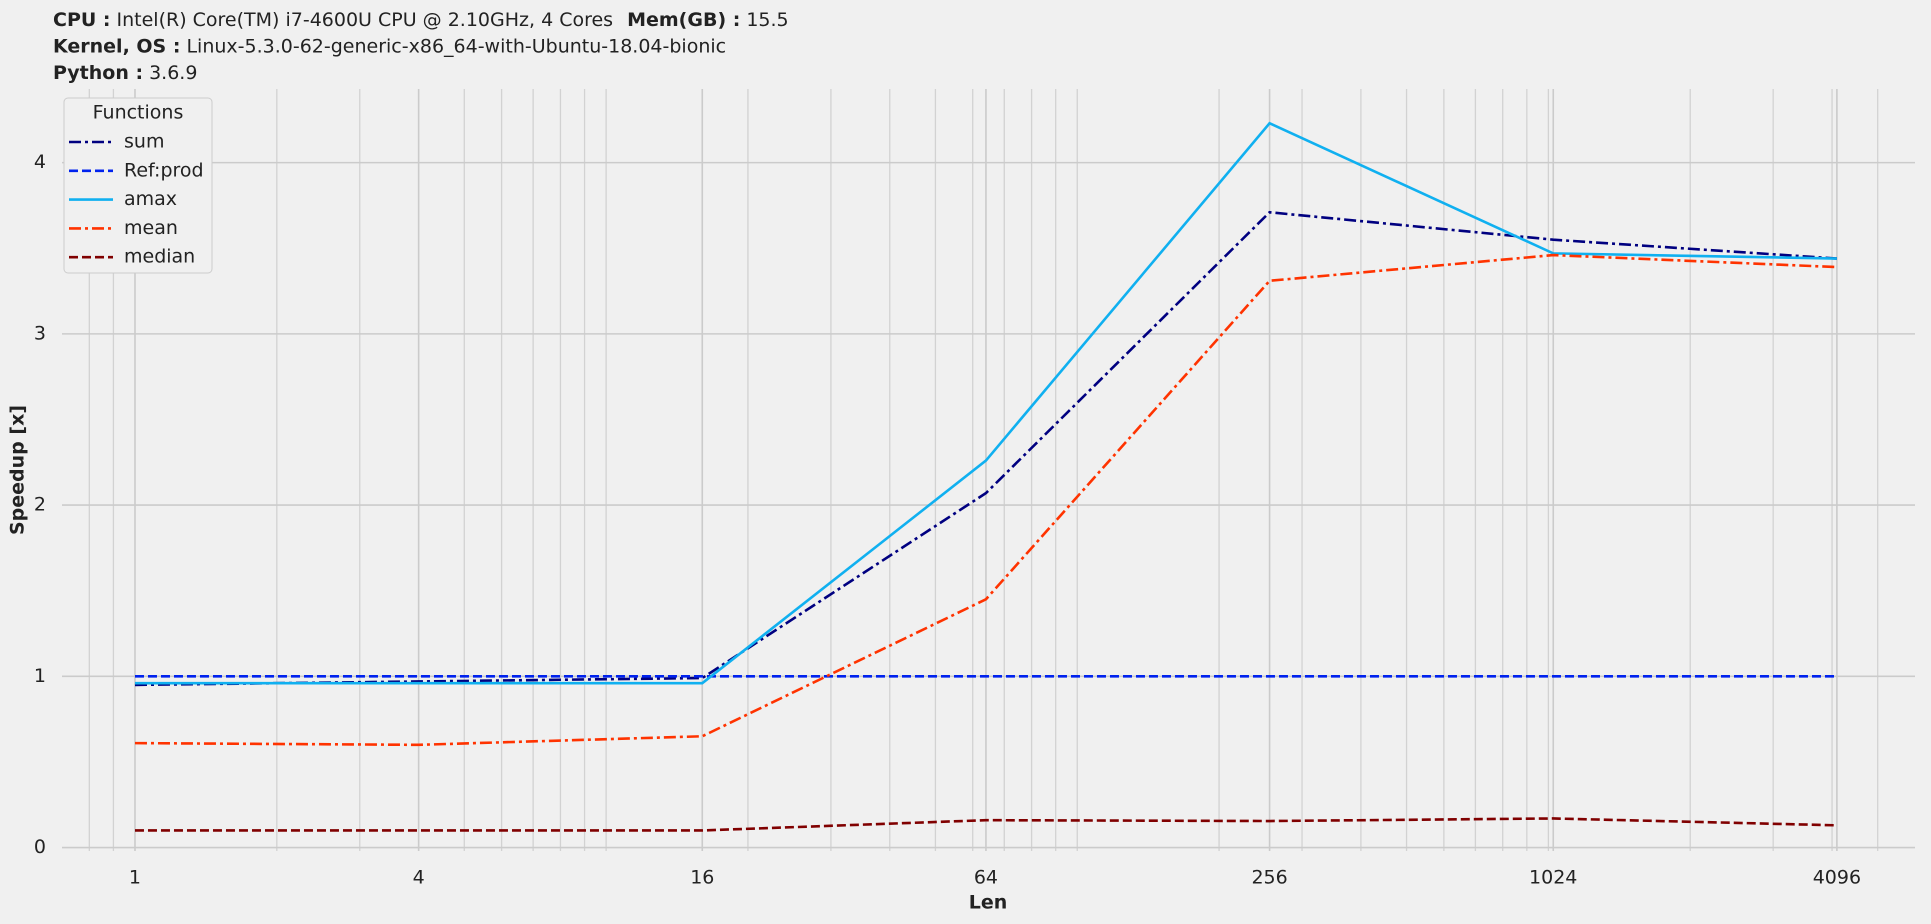 This screenshot has height=924, width=1931. Describe the element at coordinates (164, 170) in the screenshot. I see `legend-label: Ref:prod` at that location.